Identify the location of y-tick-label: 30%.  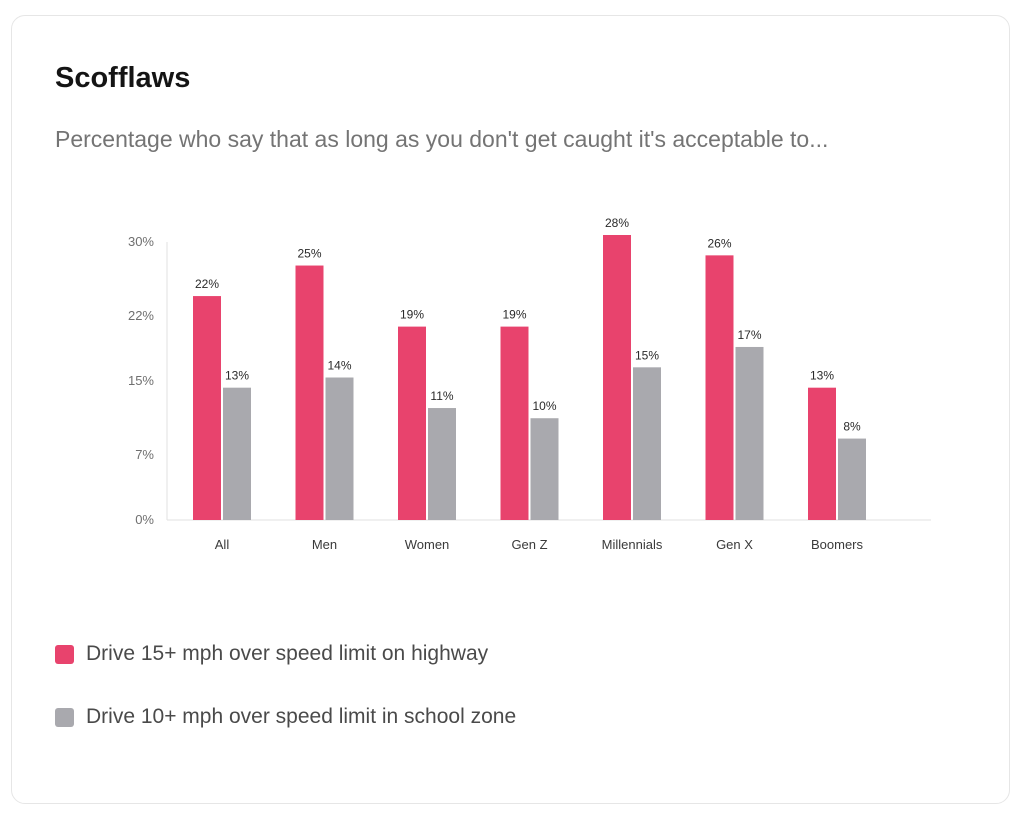
(141, 241).